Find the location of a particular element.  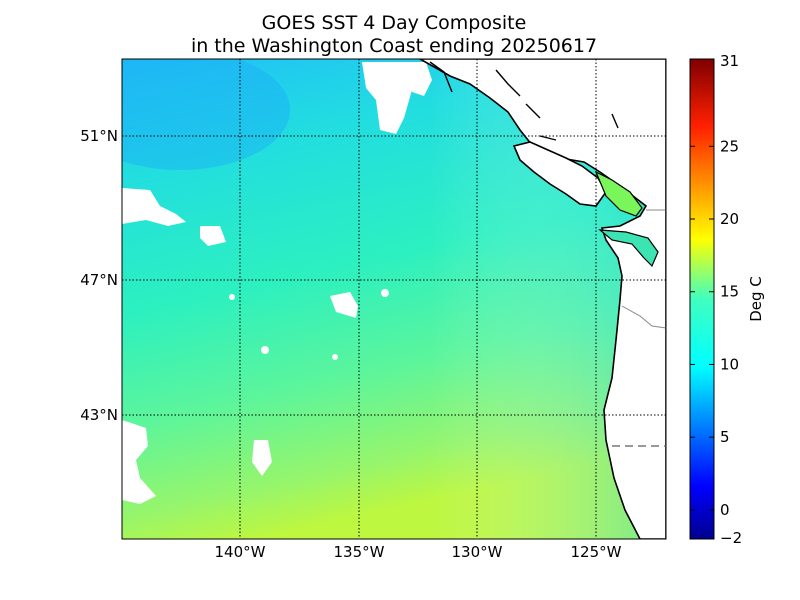

cloud-gap-mid is located at coordinates (344, 305).